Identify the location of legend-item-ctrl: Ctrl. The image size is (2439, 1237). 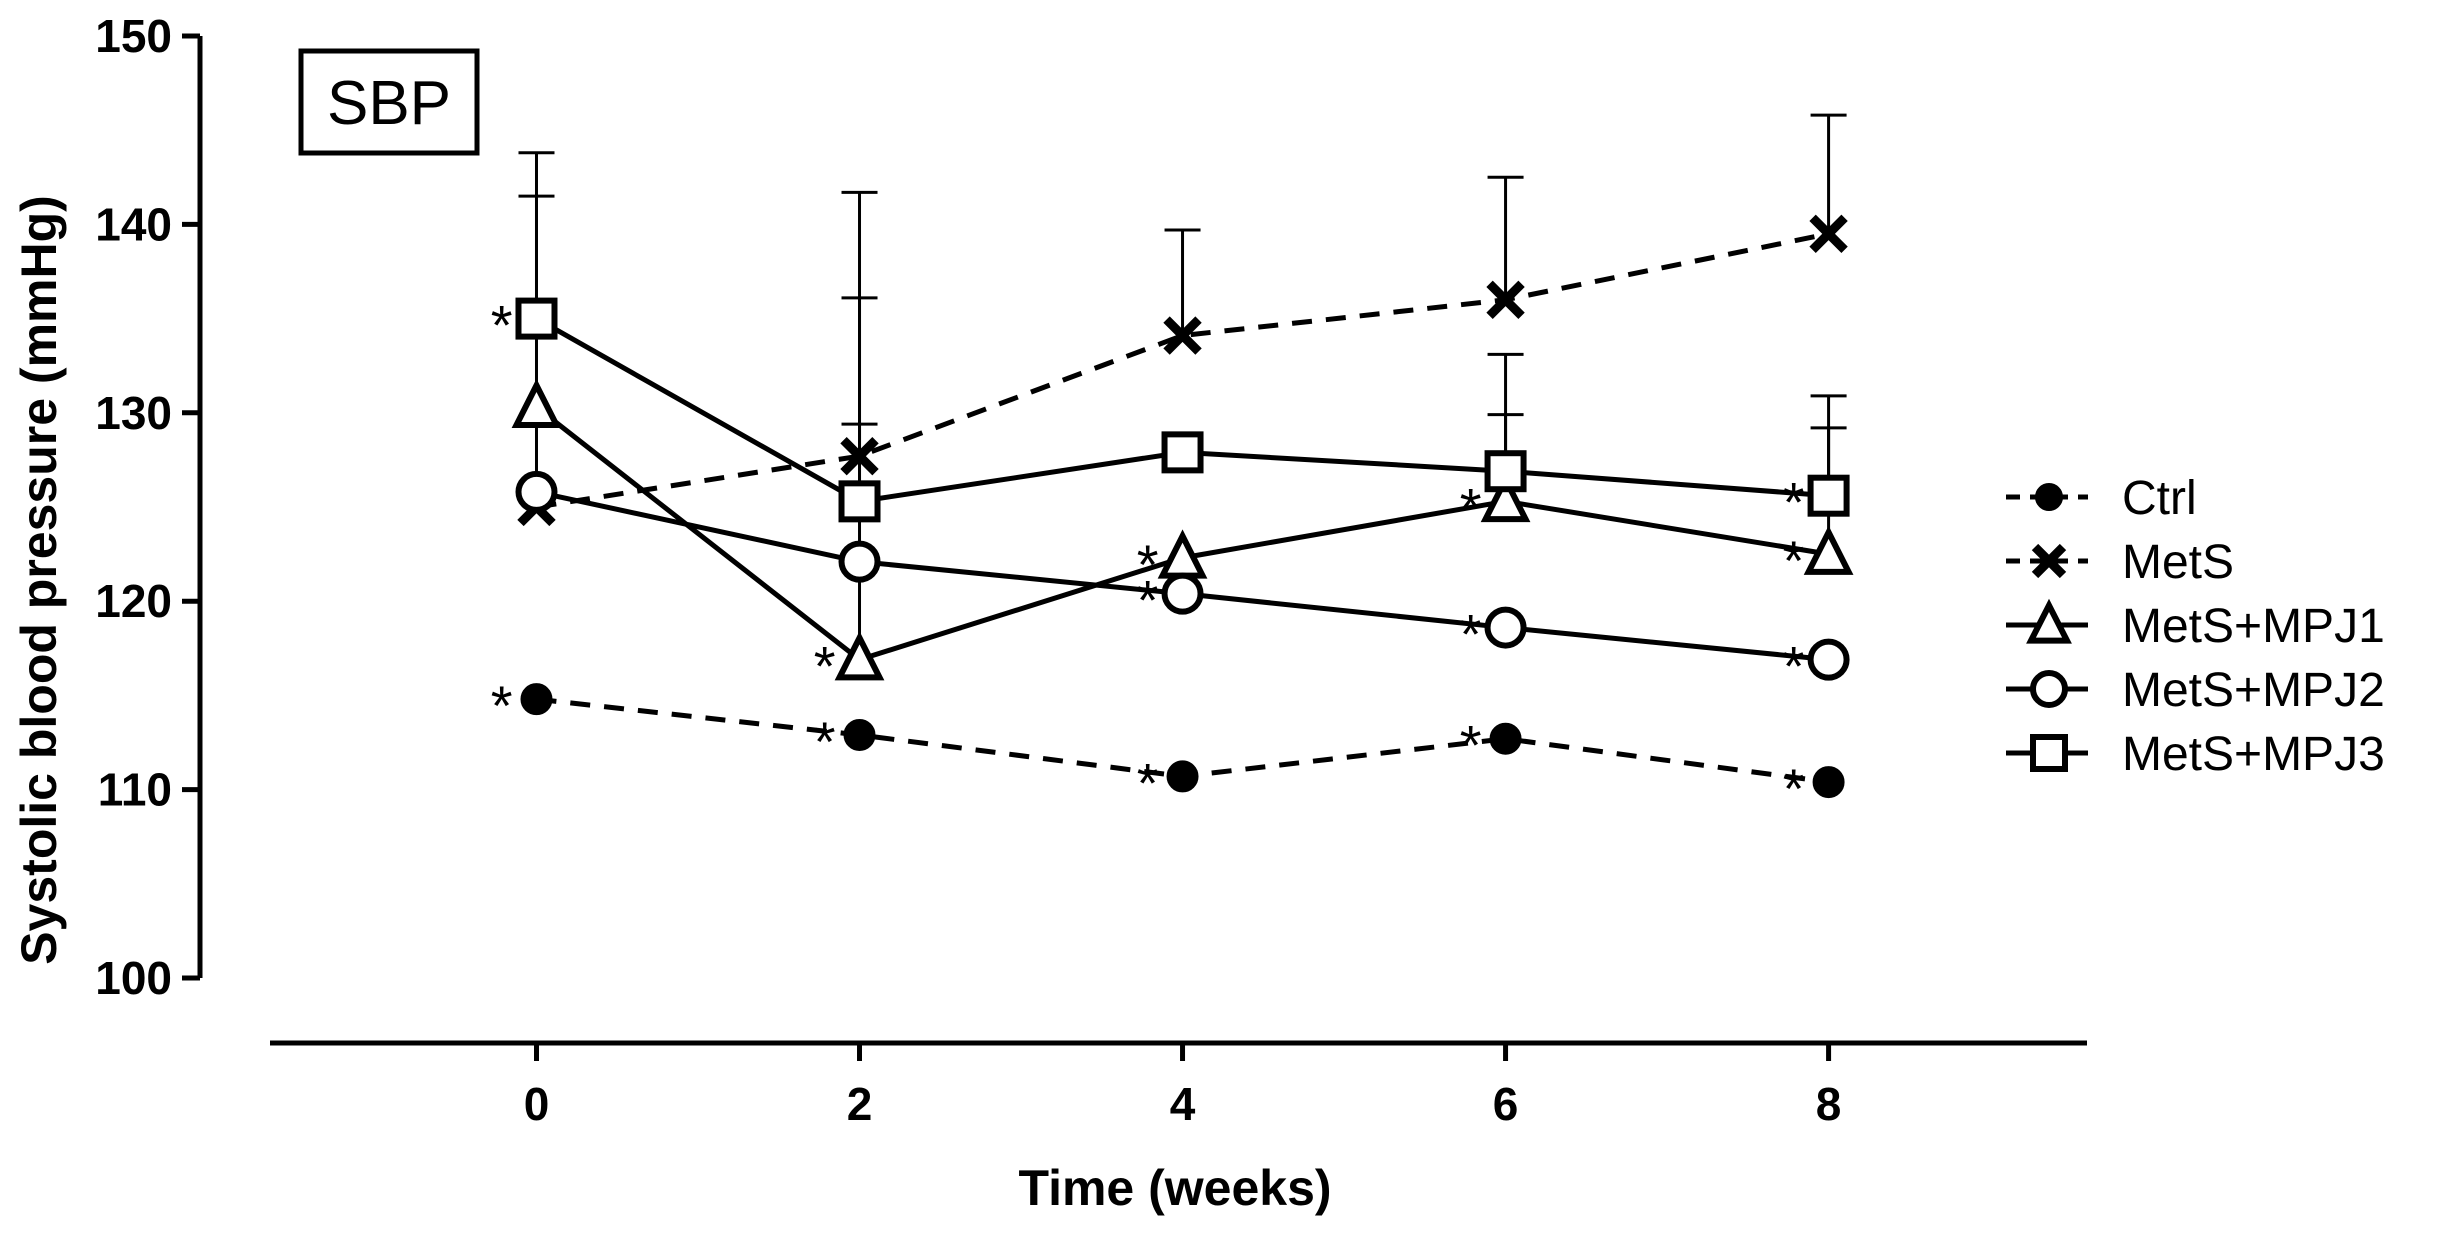
(2101, 498).